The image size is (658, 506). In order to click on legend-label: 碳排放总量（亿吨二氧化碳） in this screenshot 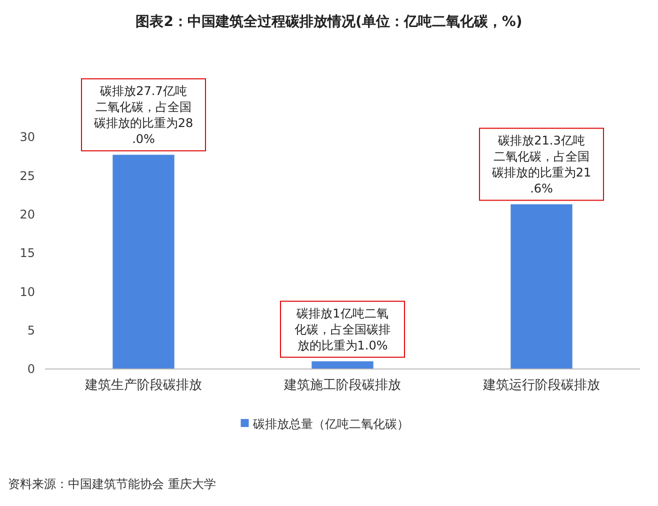, I will do `click(330, 424)`.